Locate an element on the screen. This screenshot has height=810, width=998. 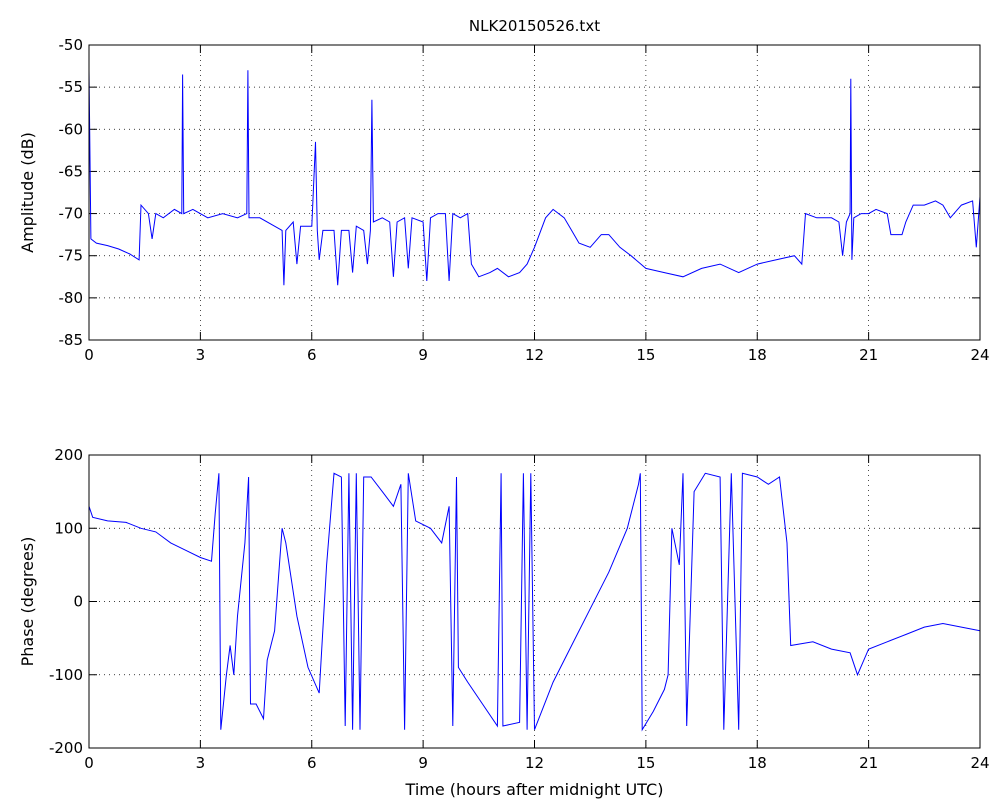
y-axis-label: Amplitude (dB) is located at coordinates (27, 192).